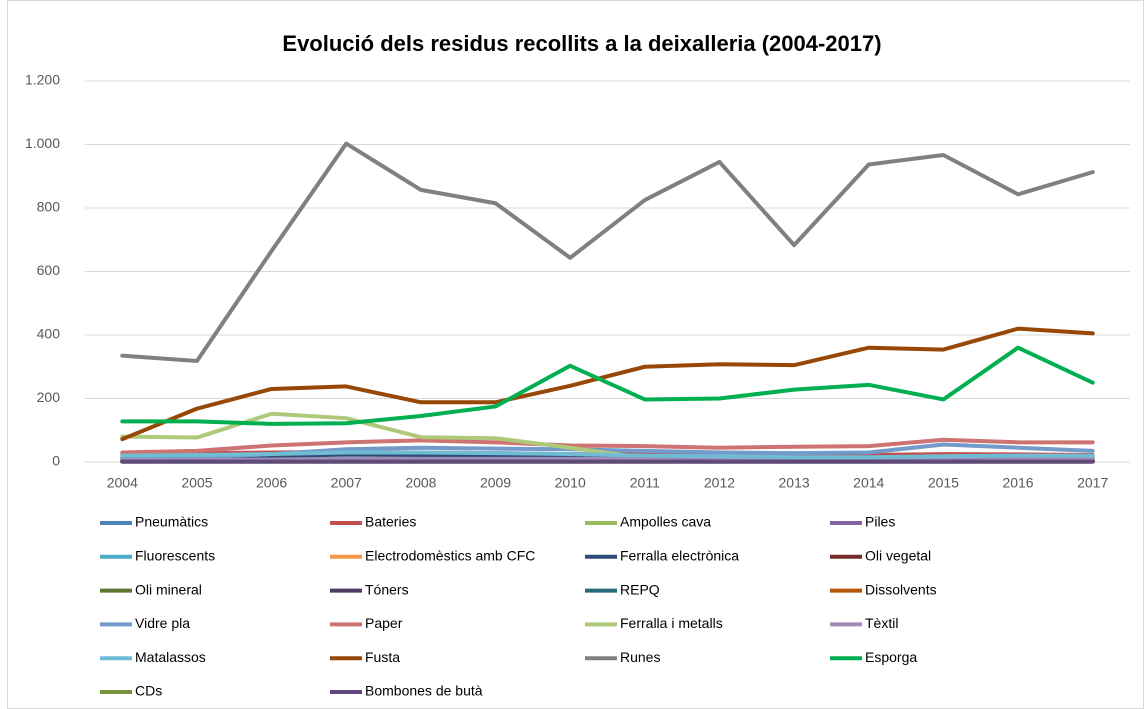 Image resolution: width=1144 pixels, height=709 pixels. I want to click on x-tick-label: 2012, so click(719, 483).